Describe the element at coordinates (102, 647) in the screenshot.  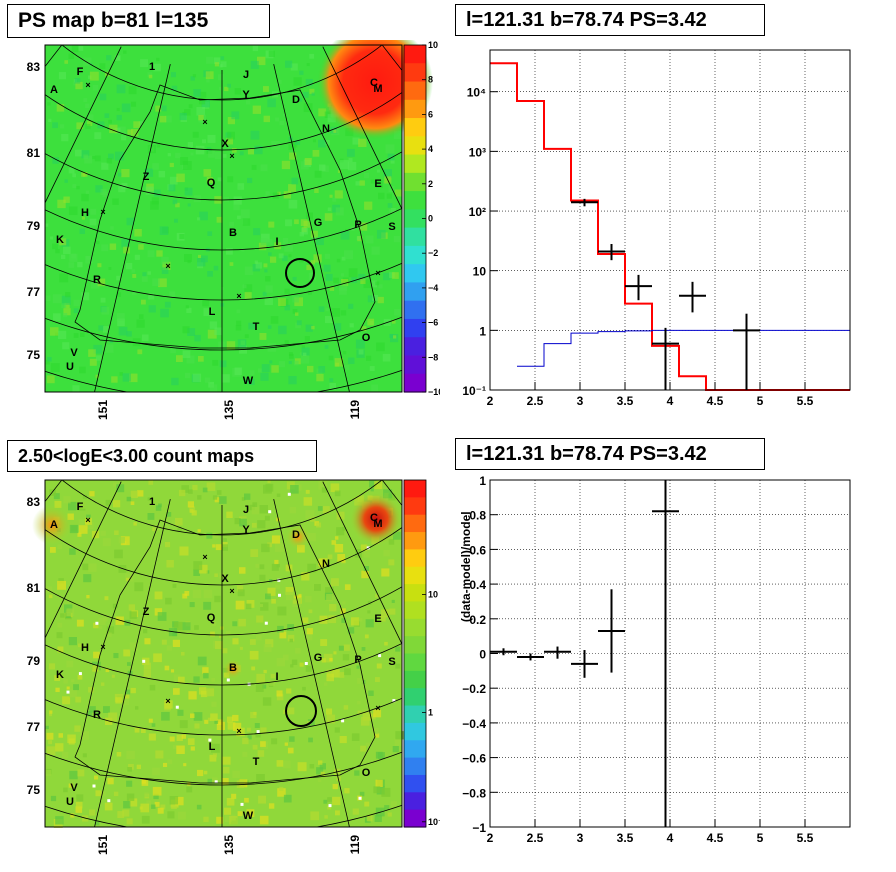
I see `source-marker: ×` at that location.